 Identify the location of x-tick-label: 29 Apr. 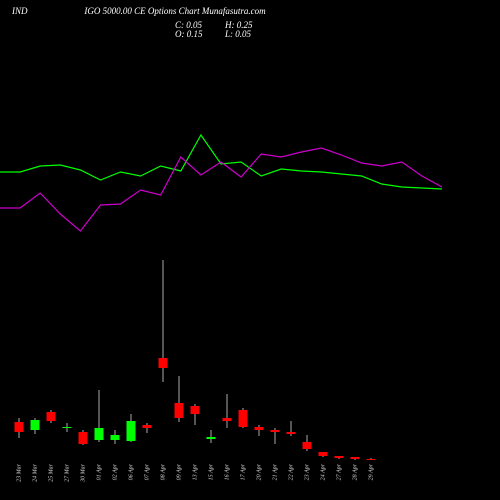
(371, 471).